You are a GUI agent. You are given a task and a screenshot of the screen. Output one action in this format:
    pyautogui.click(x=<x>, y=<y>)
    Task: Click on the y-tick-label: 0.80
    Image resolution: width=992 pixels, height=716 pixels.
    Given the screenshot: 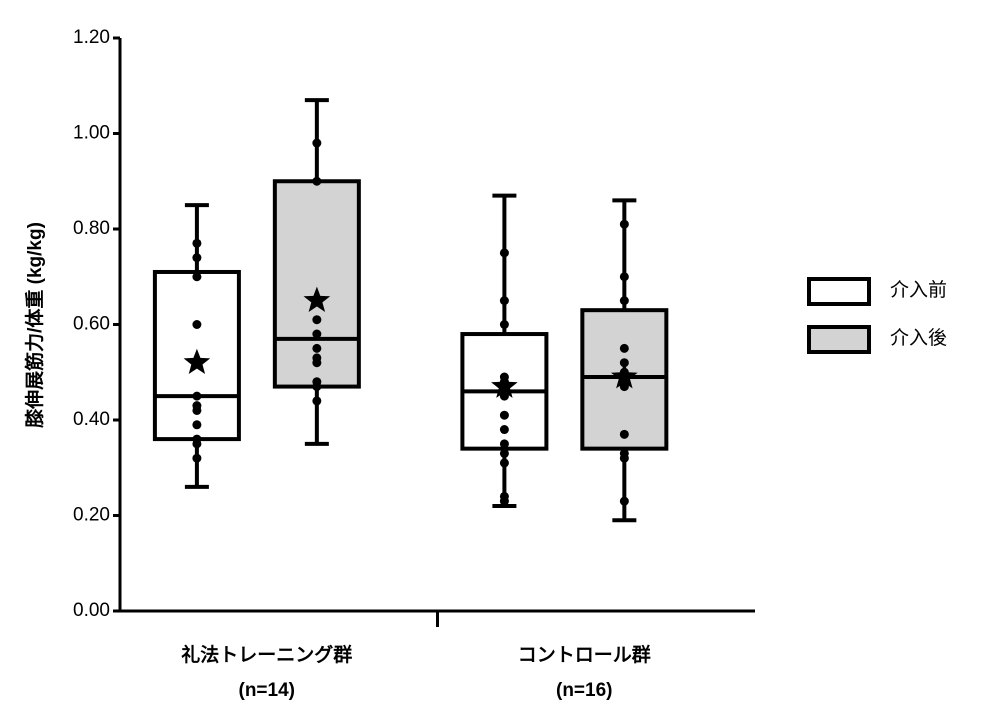 What is the action you would take?
    pyautogui.click(x=91, y=228)
    